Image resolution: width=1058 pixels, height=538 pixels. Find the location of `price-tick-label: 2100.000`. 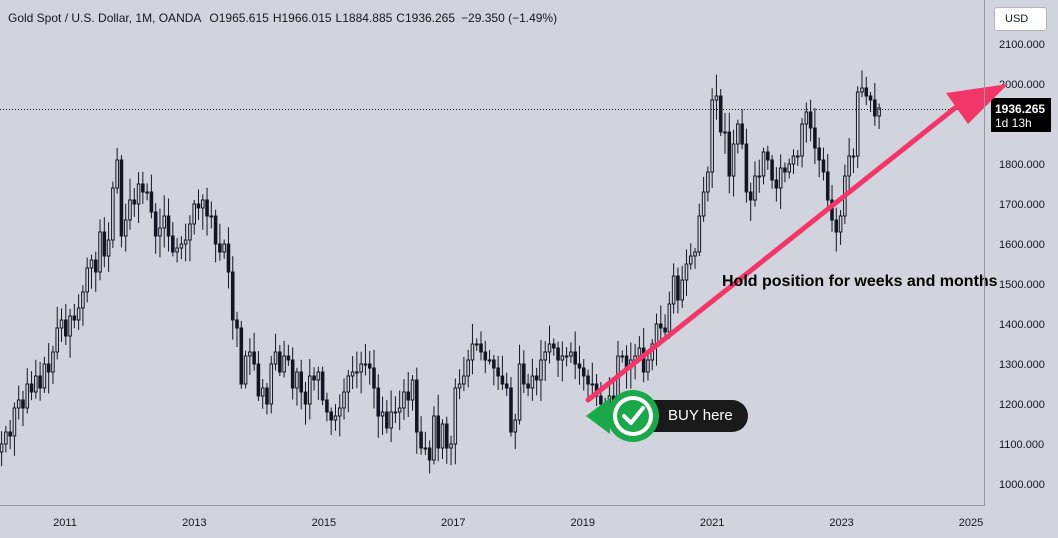

price-tick-label: 2100.000 is located at coordinates (1022, 45).